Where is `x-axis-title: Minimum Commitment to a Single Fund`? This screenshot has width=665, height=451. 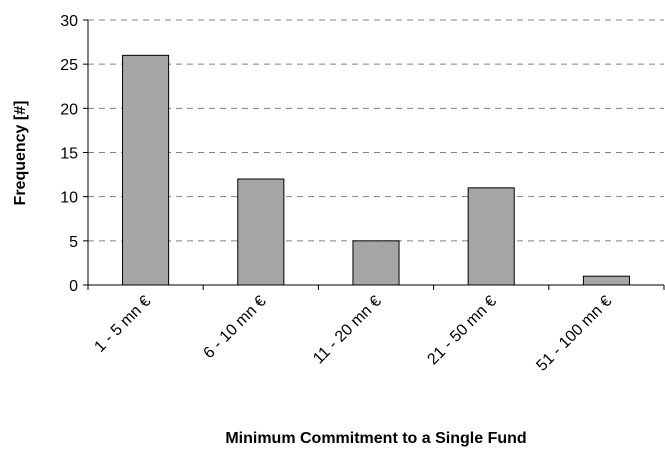 x-axis-title: Minimum Commitment to a Single Fund is located at coordinates (375, 438).